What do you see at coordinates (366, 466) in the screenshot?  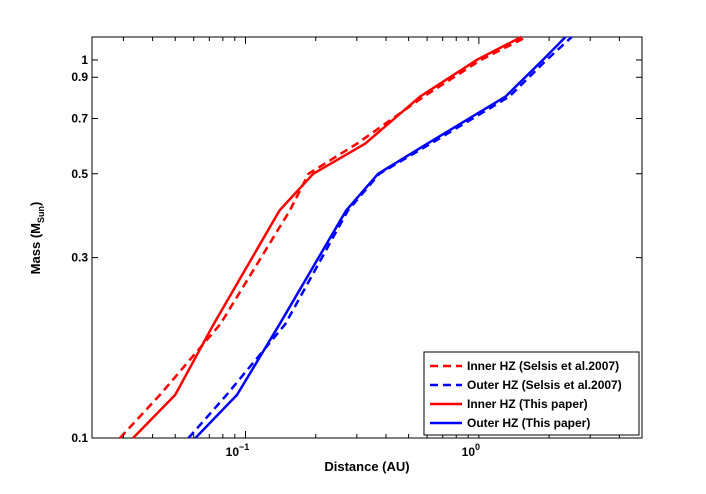 I see `x-axis-label: Distance (AU)` at bounding box center [366, 466].